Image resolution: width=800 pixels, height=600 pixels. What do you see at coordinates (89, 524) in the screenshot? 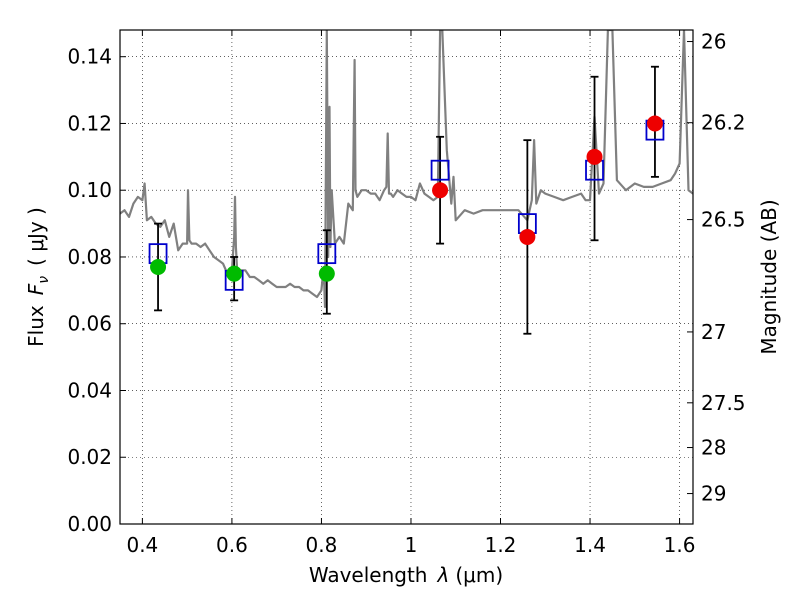
I see `y-tick-label: 0.00` at bounding box center [89, 524].